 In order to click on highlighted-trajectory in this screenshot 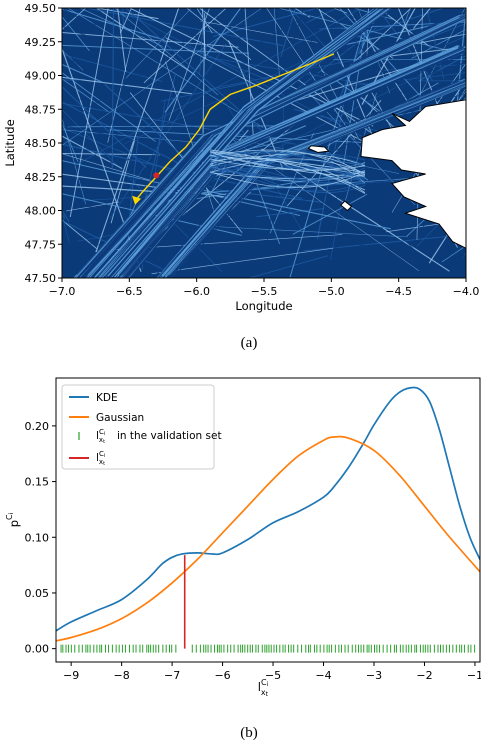, I will do `click(233, 129)`.